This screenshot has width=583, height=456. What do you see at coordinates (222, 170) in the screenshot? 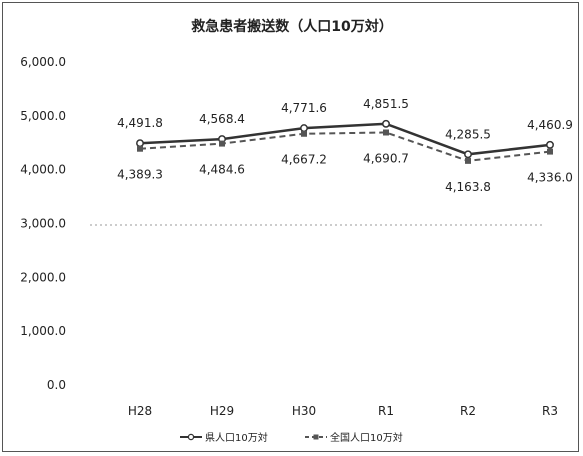
I see `data-label: 4,484.6` at bounding box center [222, 170].